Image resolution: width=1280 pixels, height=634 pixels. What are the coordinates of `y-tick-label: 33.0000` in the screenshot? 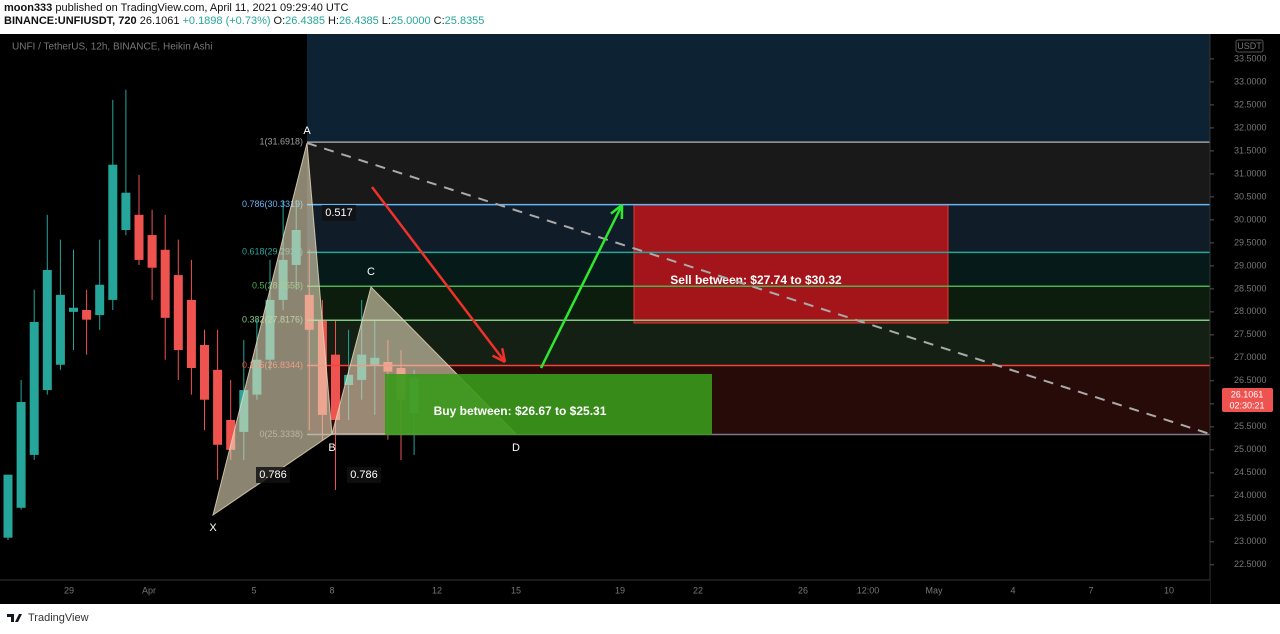 It's located at (1250, 81).